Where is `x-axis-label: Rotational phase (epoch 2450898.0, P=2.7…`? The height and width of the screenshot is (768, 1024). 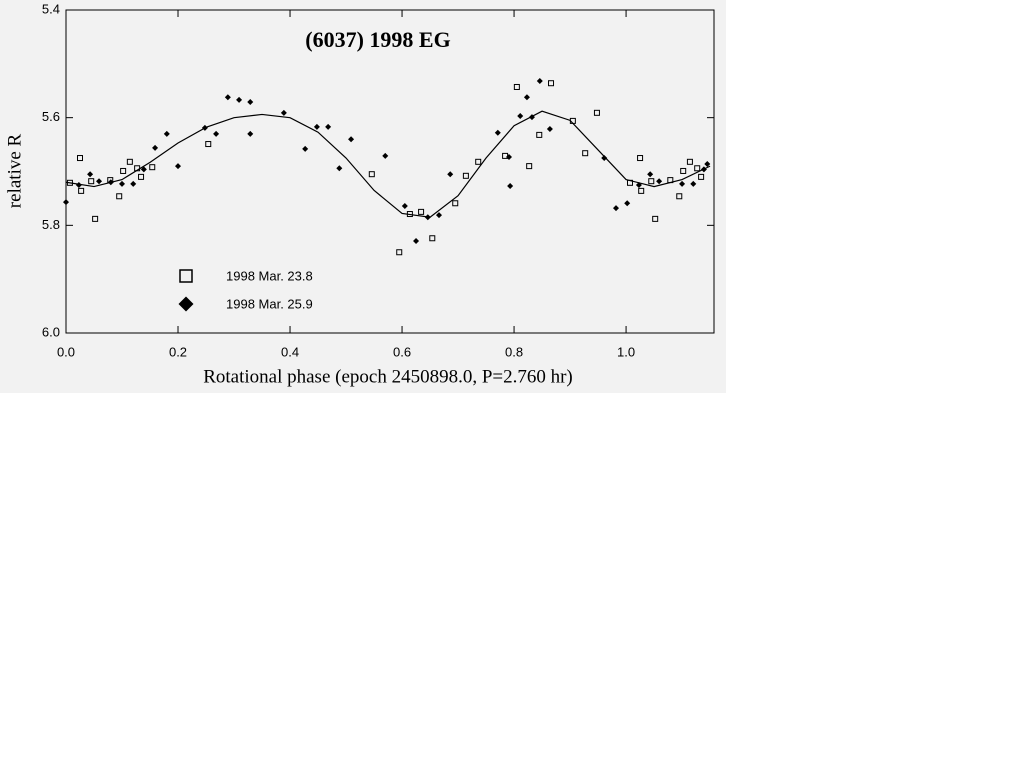
x-axis-label: Rotational phase (epoch 2450898.0, P=2.7… is located at coordinates (388, 376).